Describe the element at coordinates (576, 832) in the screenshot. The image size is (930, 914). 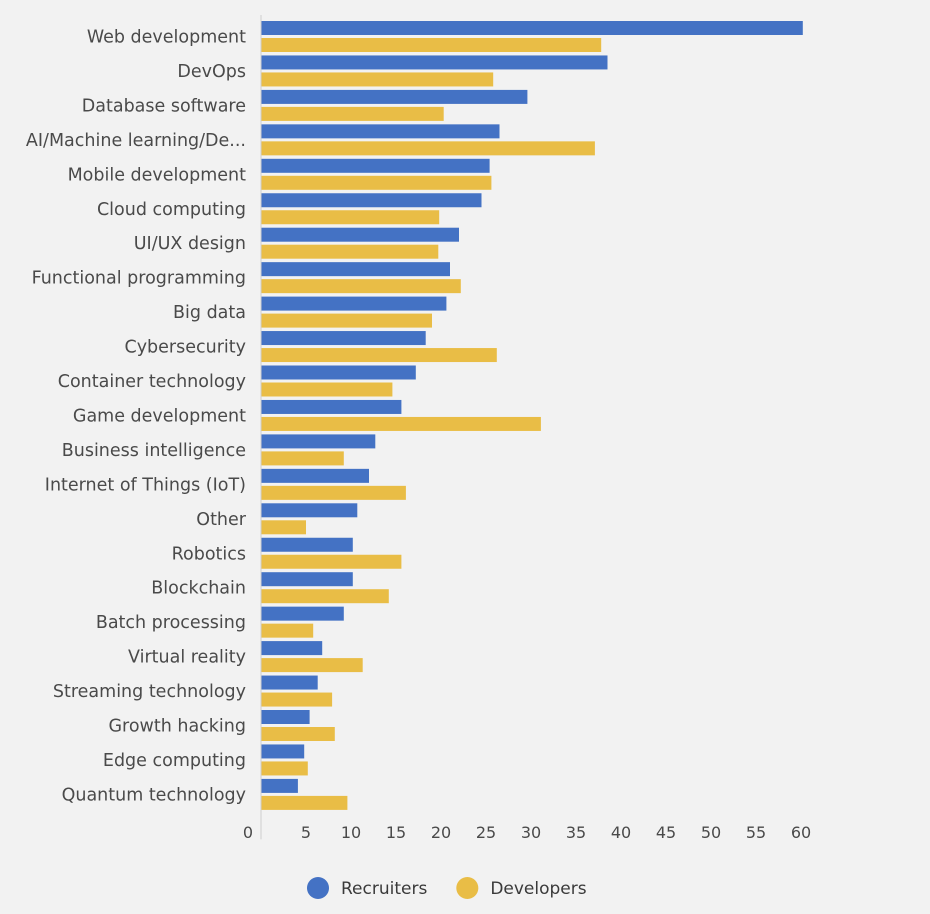
I see `x-tick-label: 35` at that location.